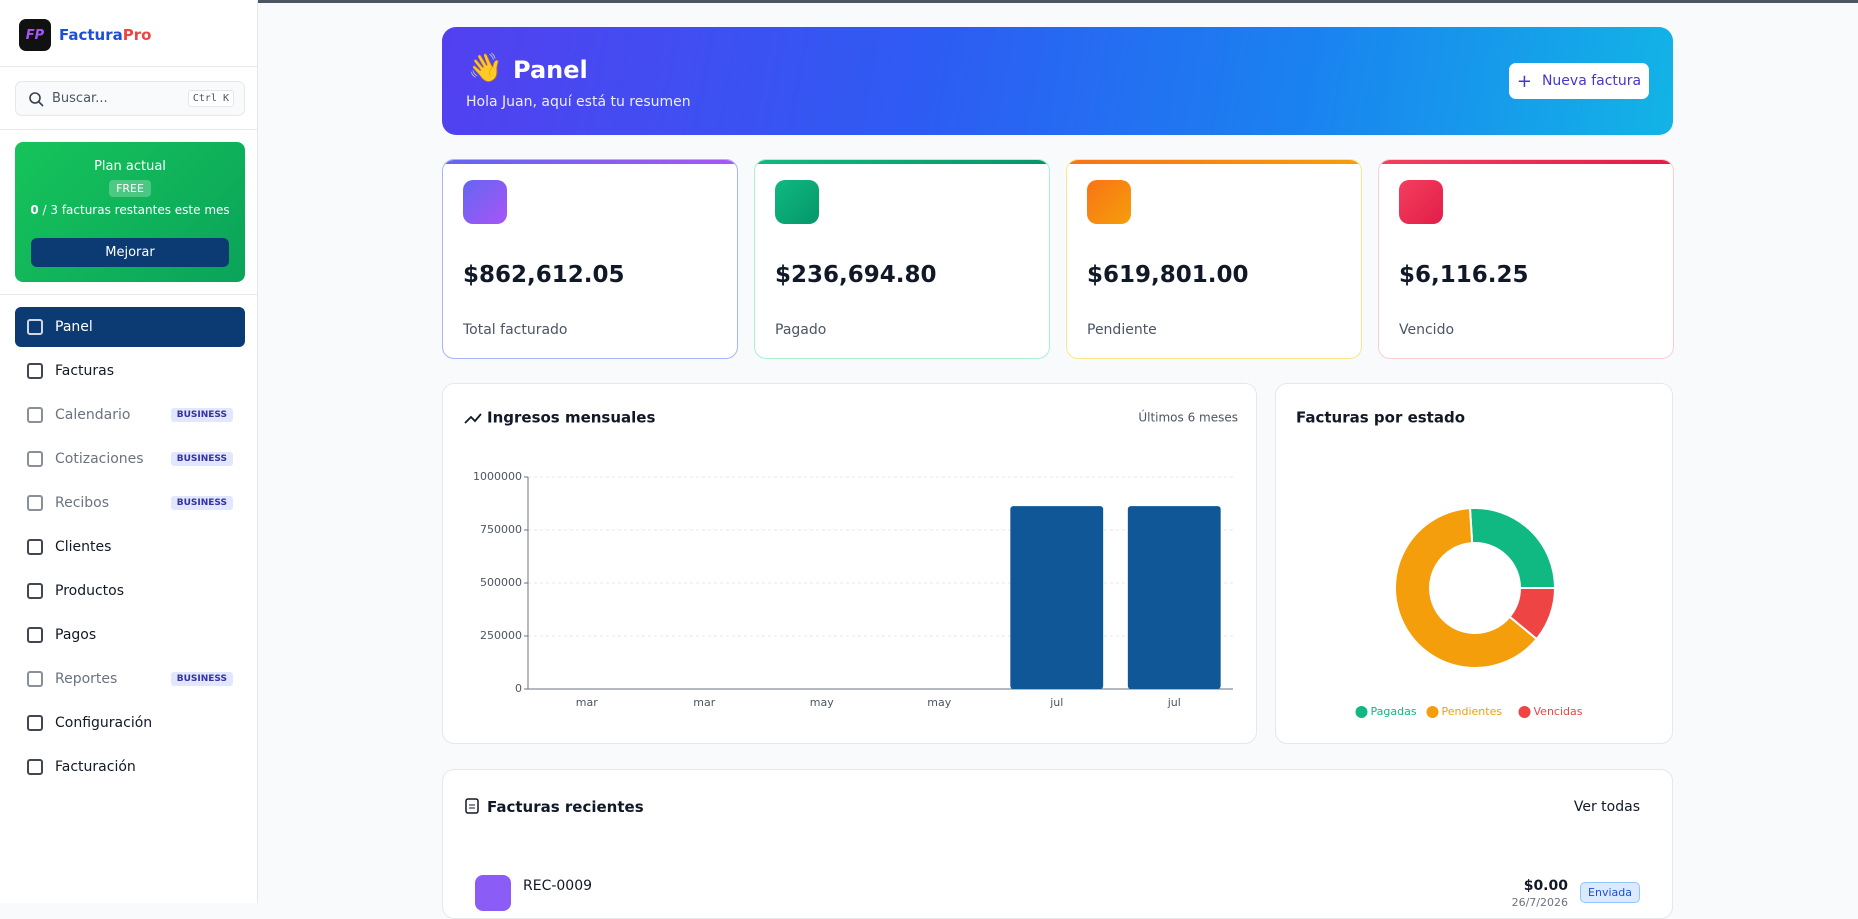 This screenshot has height=919, width=1858. What do you see at coordinates (578, 102) in the screenshot?
I see `header-subtitle: Hola Juan, aquí está tu resumen` at bounding box center [578, 102].